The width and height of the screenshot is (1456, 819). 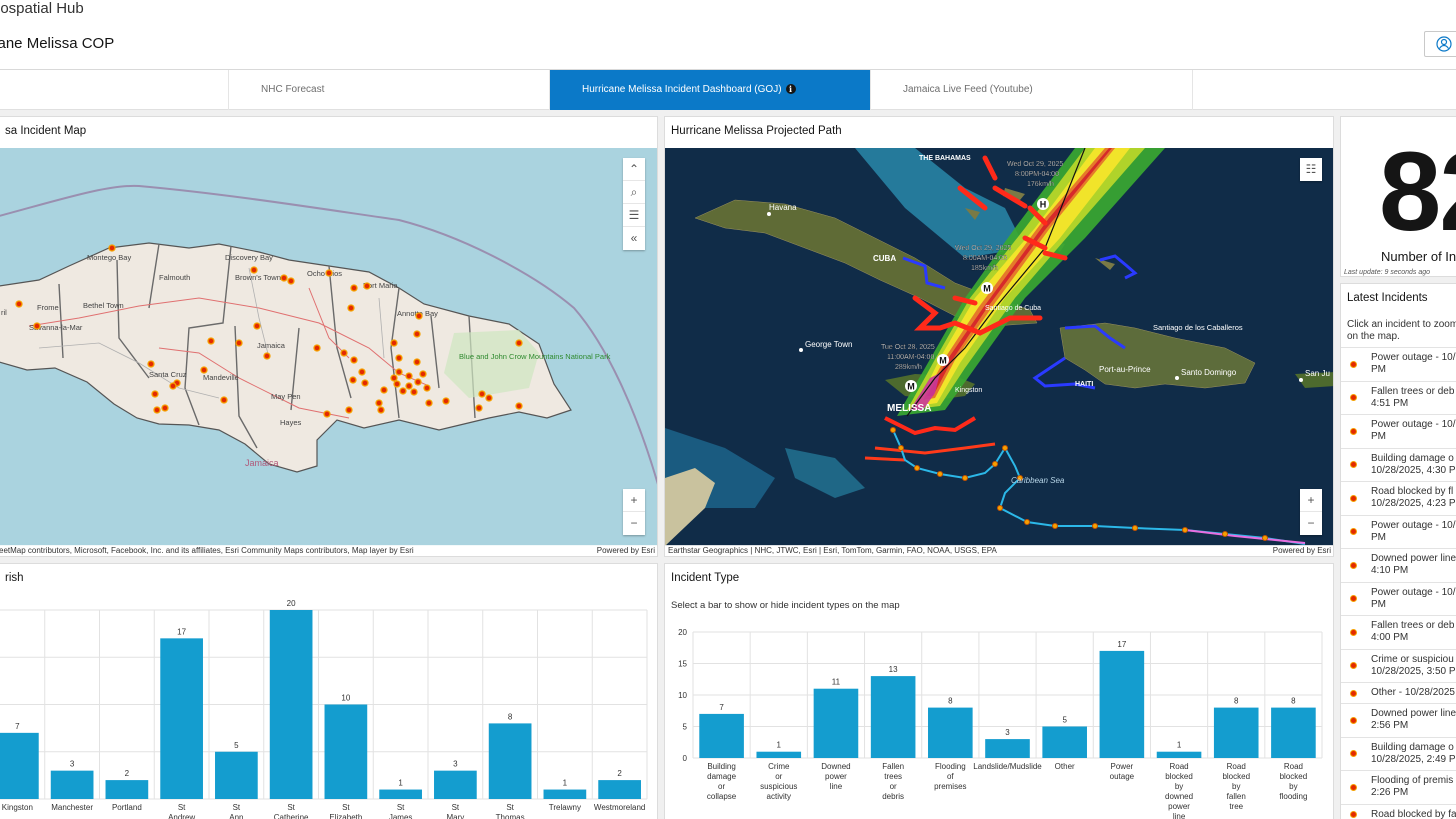 I want to click on y-tick-label: 10, so click(x=682, y=695).